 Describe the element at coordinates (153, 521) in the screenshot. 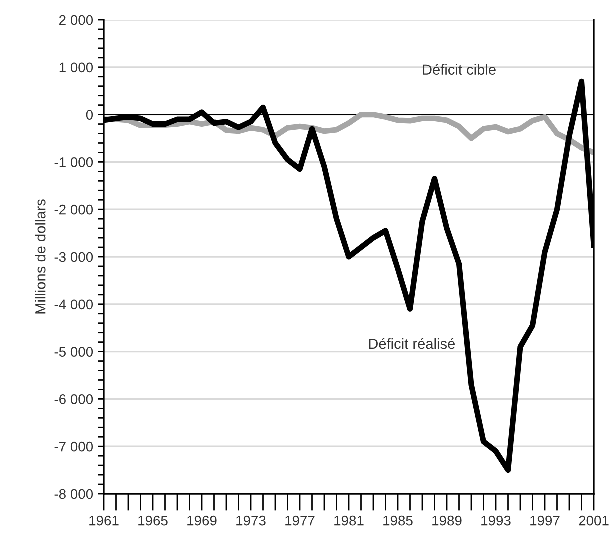

I see `x-tick-label: 1965` at that location.